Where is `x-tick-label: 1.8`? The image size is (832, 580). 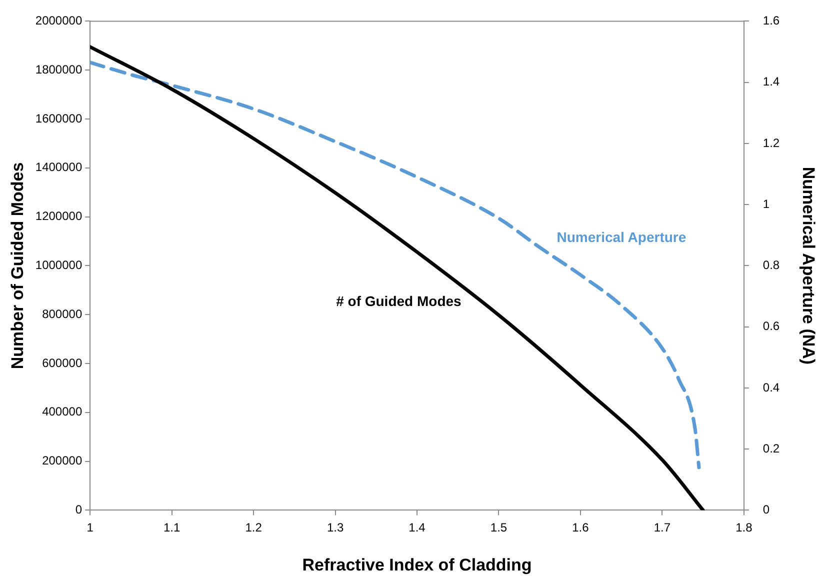 x-tick-label: 1.8 is located at coordinates (744, 527).